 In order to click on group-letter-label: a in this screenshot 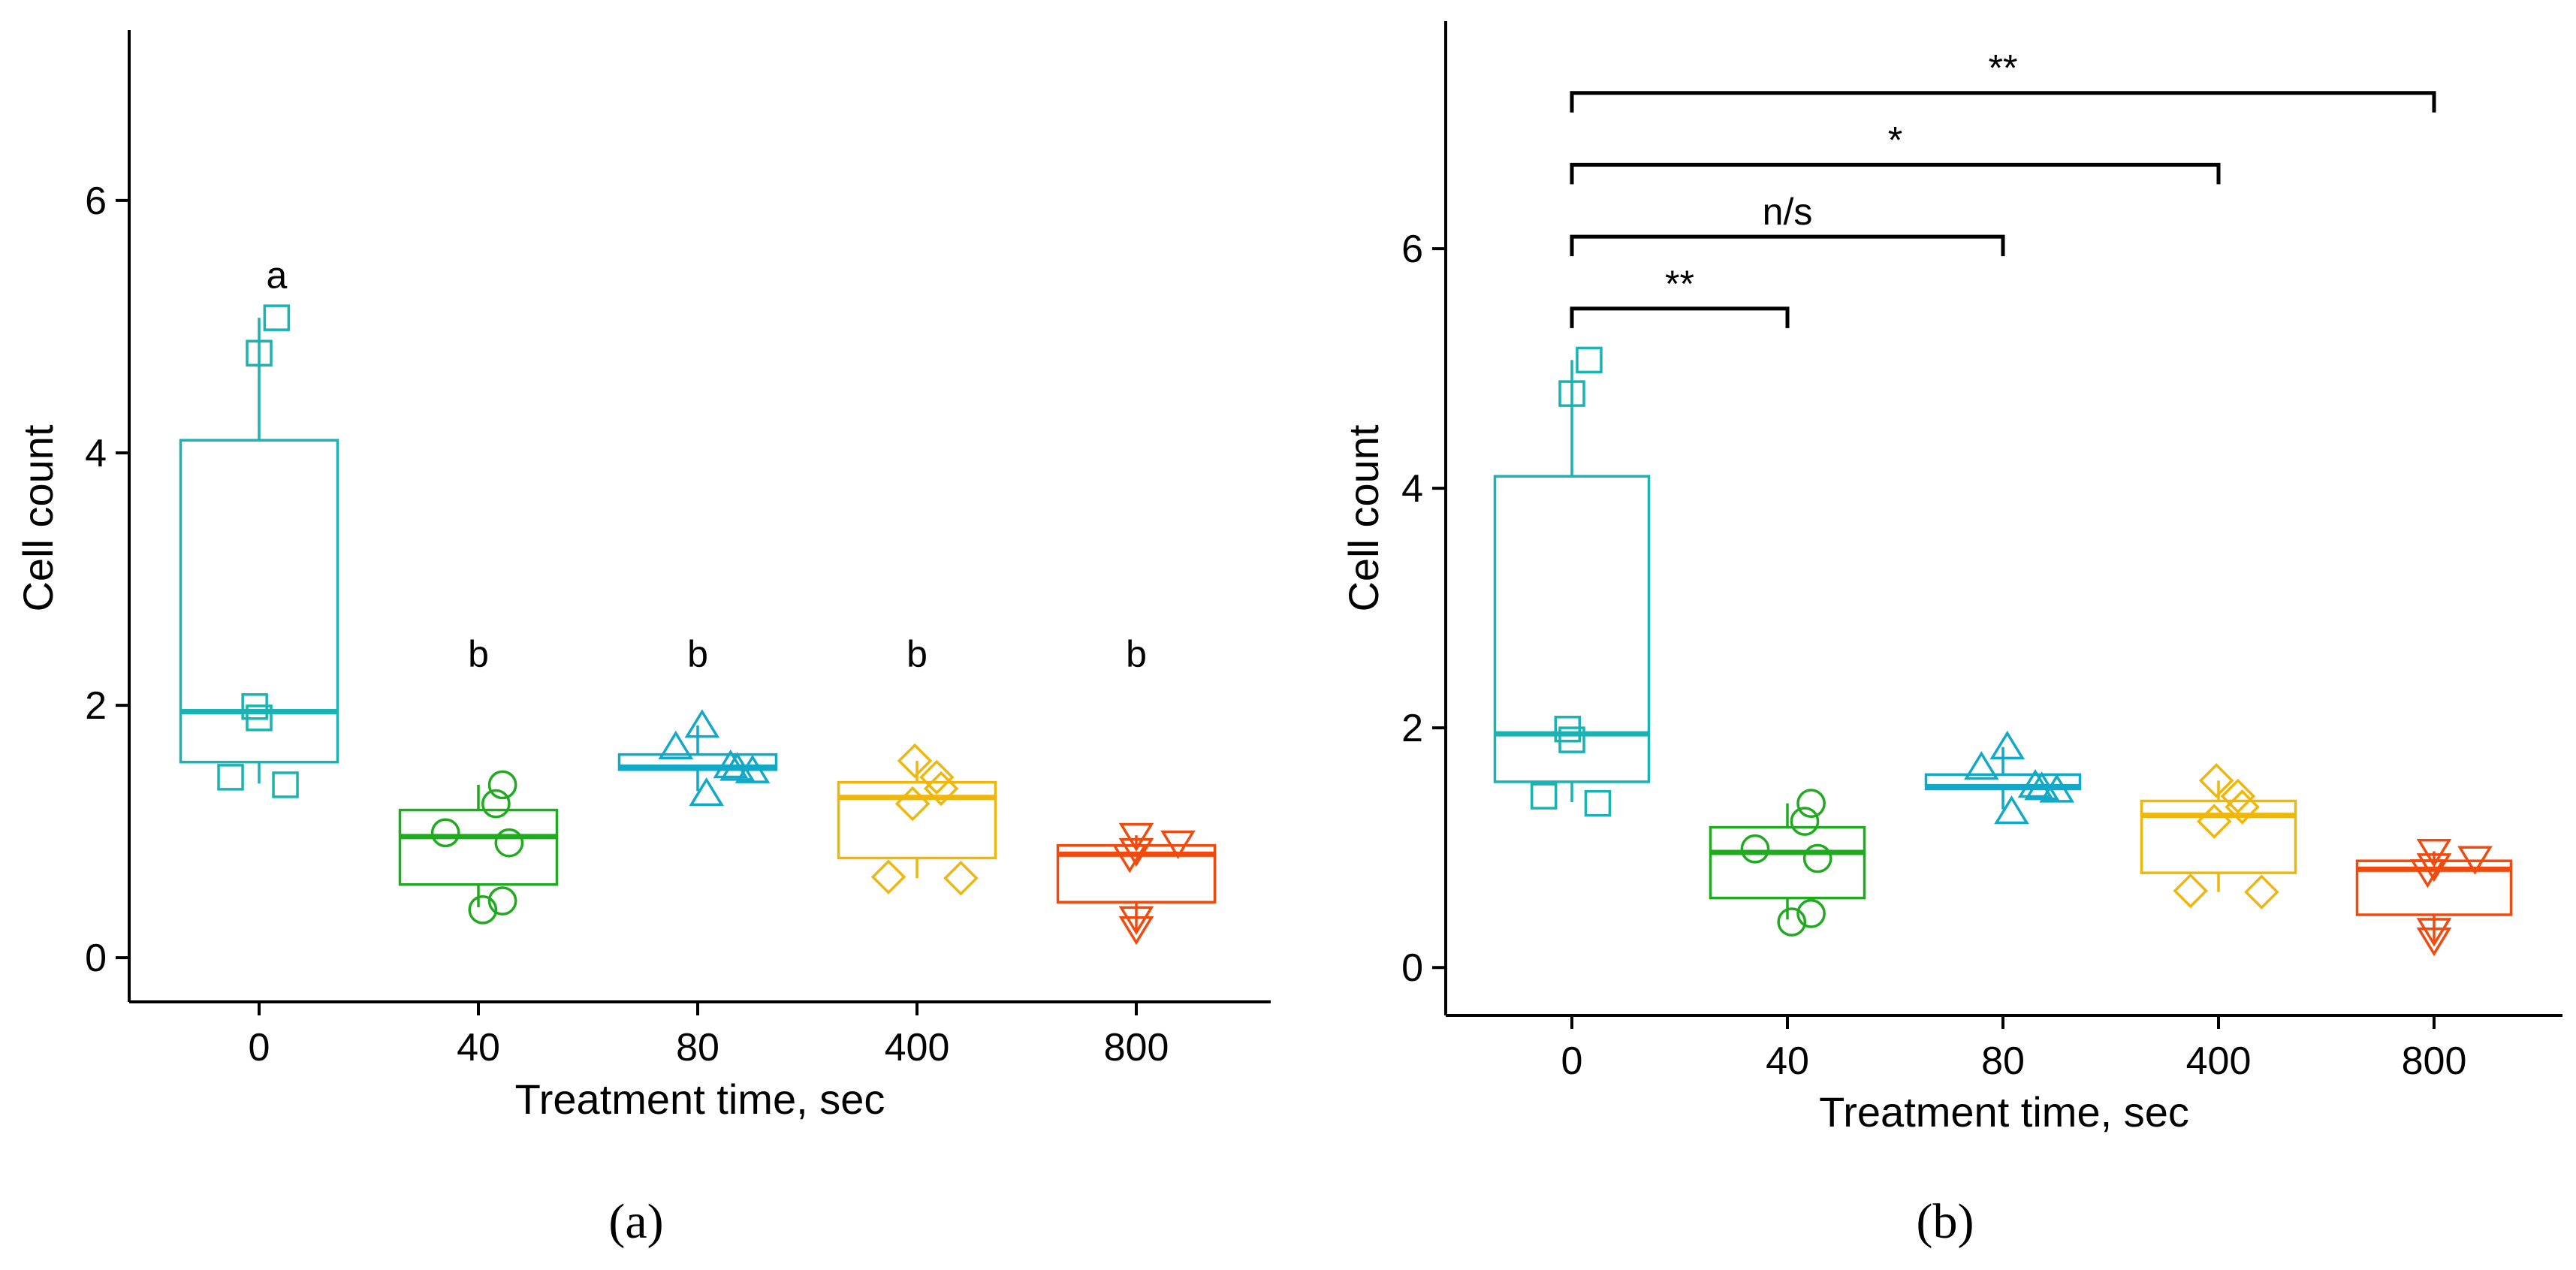, I will do `click(276, 276)`.